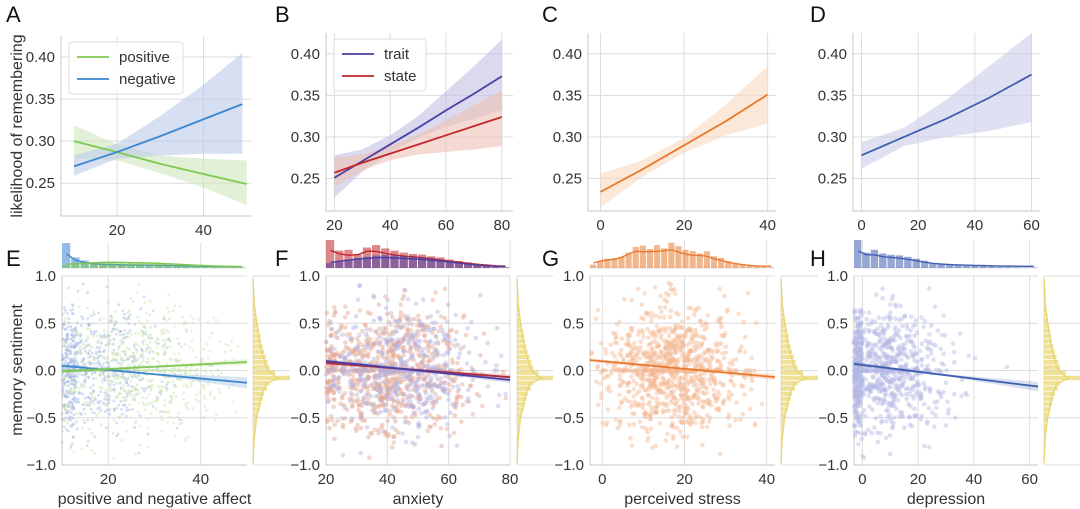  Describe the element at coordinates (305, 465) in the screenshot. I see `y-tick-label: −1.0` at that location.